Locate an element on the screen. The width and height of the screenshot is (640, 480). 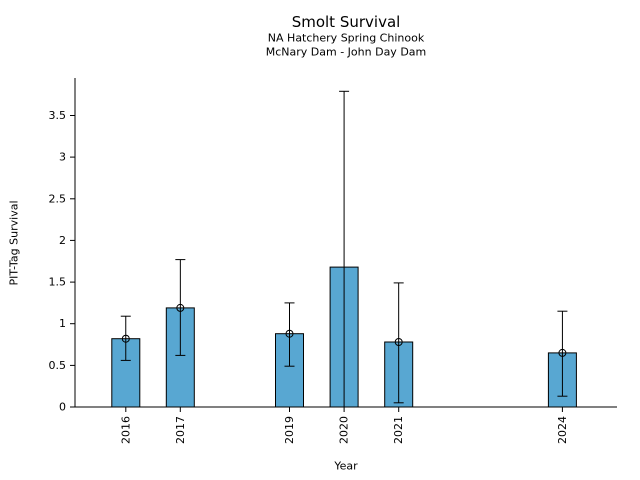
error-bar-2017 is located at coordinates (180, 307).